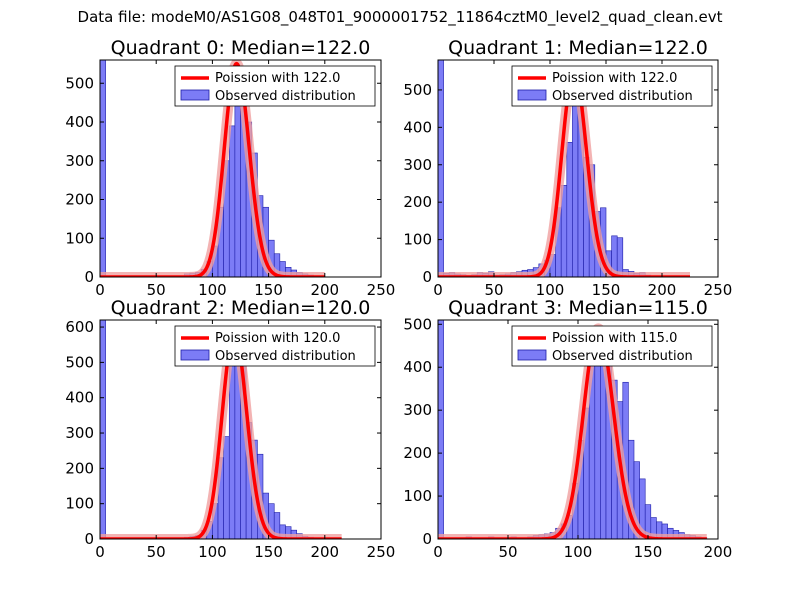  I want to click on panel-title: Quadrant 3: Median=115.0, so click(578, 308).